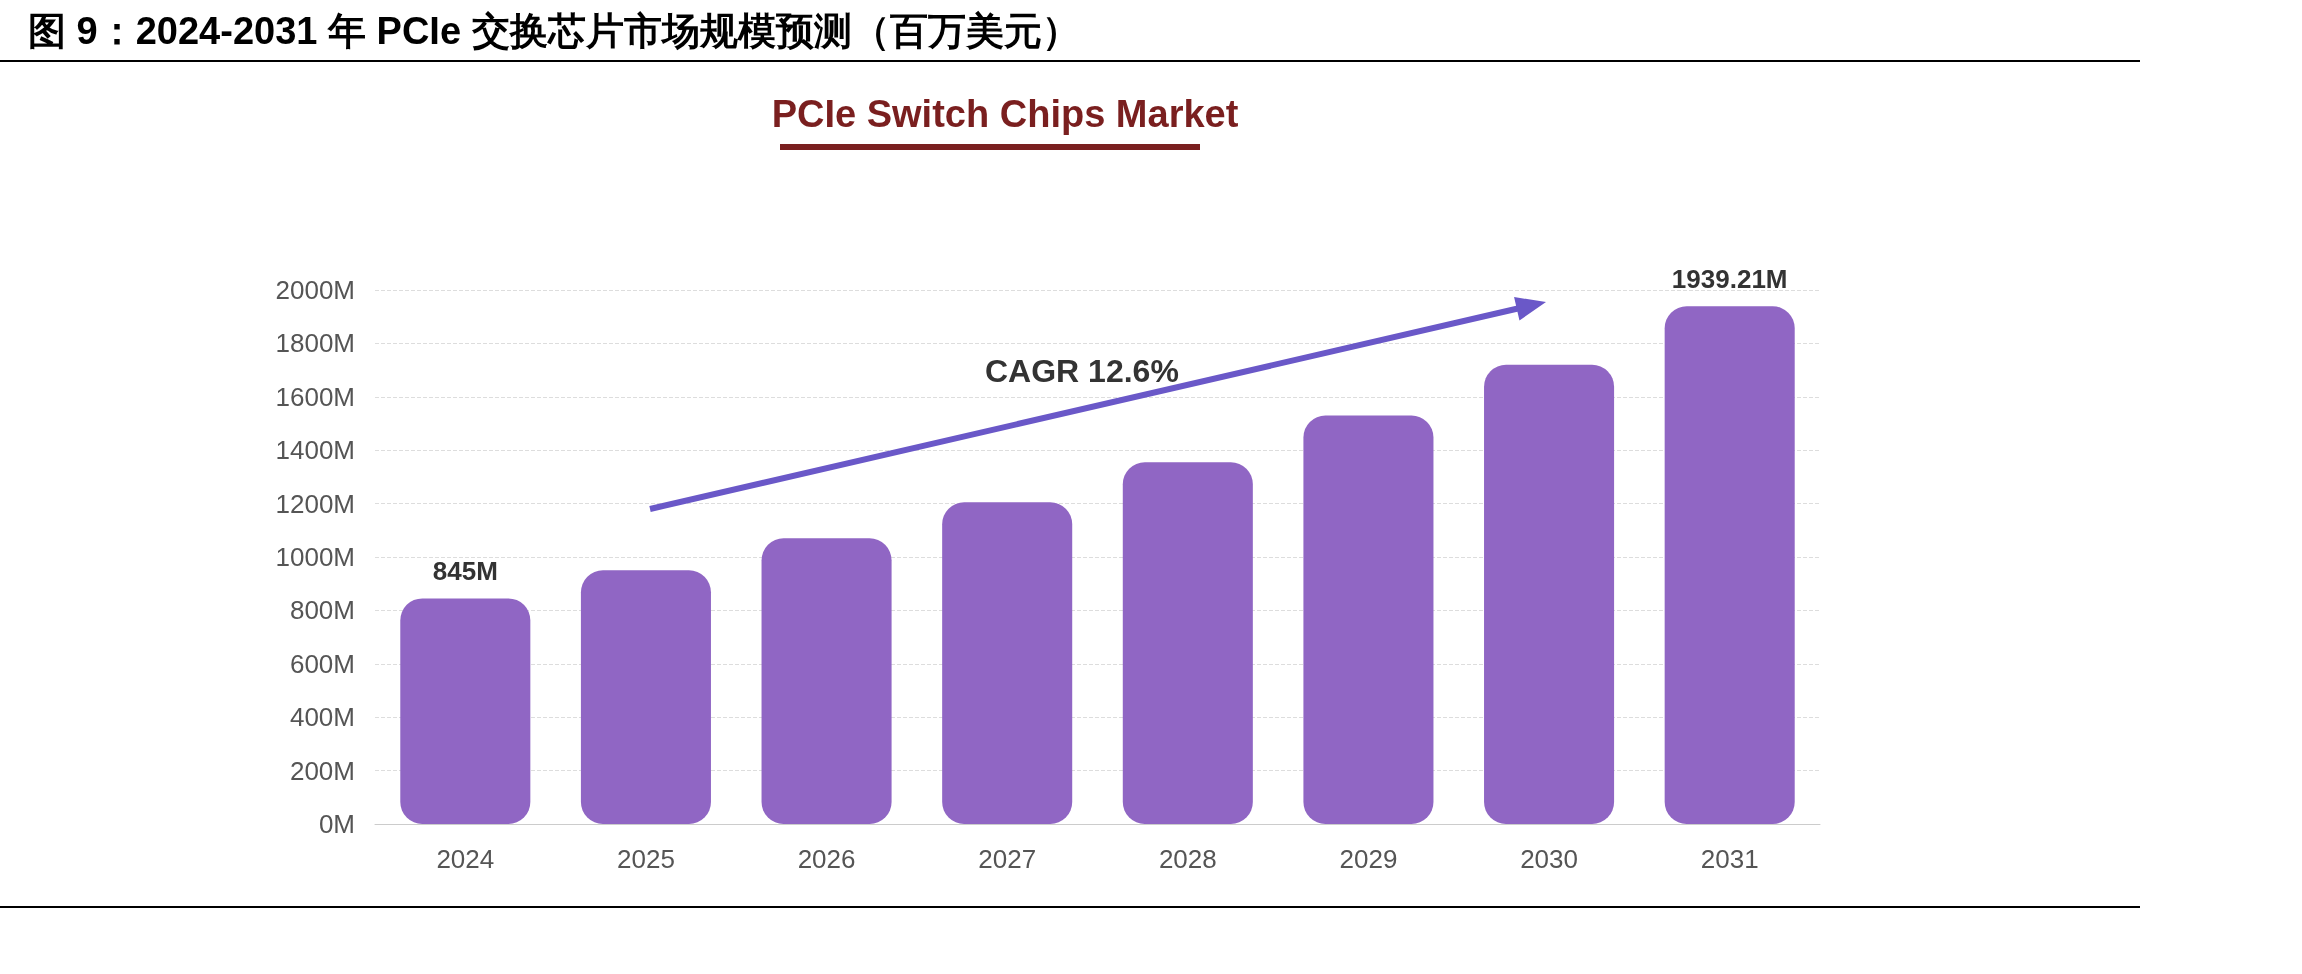  I want to click on x-tick-label: 2030, so click(1549, 859).